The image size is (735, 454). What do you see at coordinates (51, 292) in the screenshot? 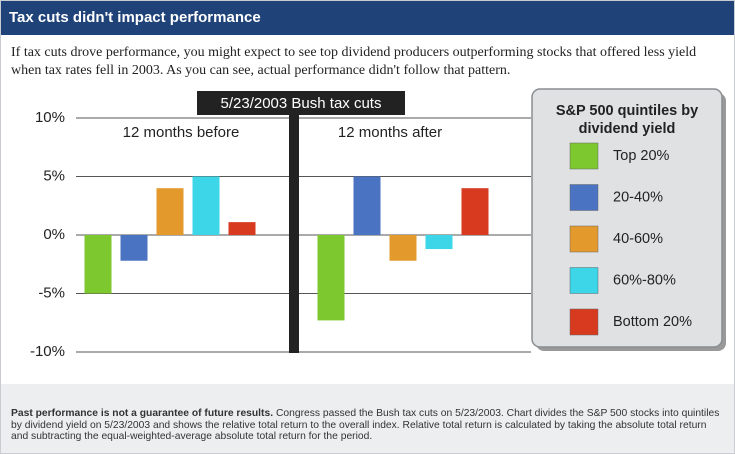
I see `y-tick-label: -5%` at bounding box center [51, 292].